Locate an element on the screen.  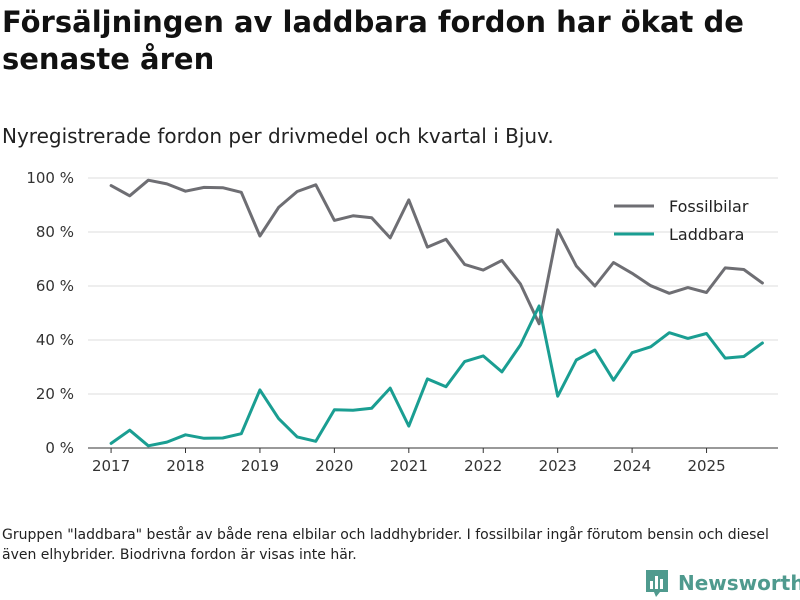
brand-logo: Newsworthy is located at coordinates (722, 583).